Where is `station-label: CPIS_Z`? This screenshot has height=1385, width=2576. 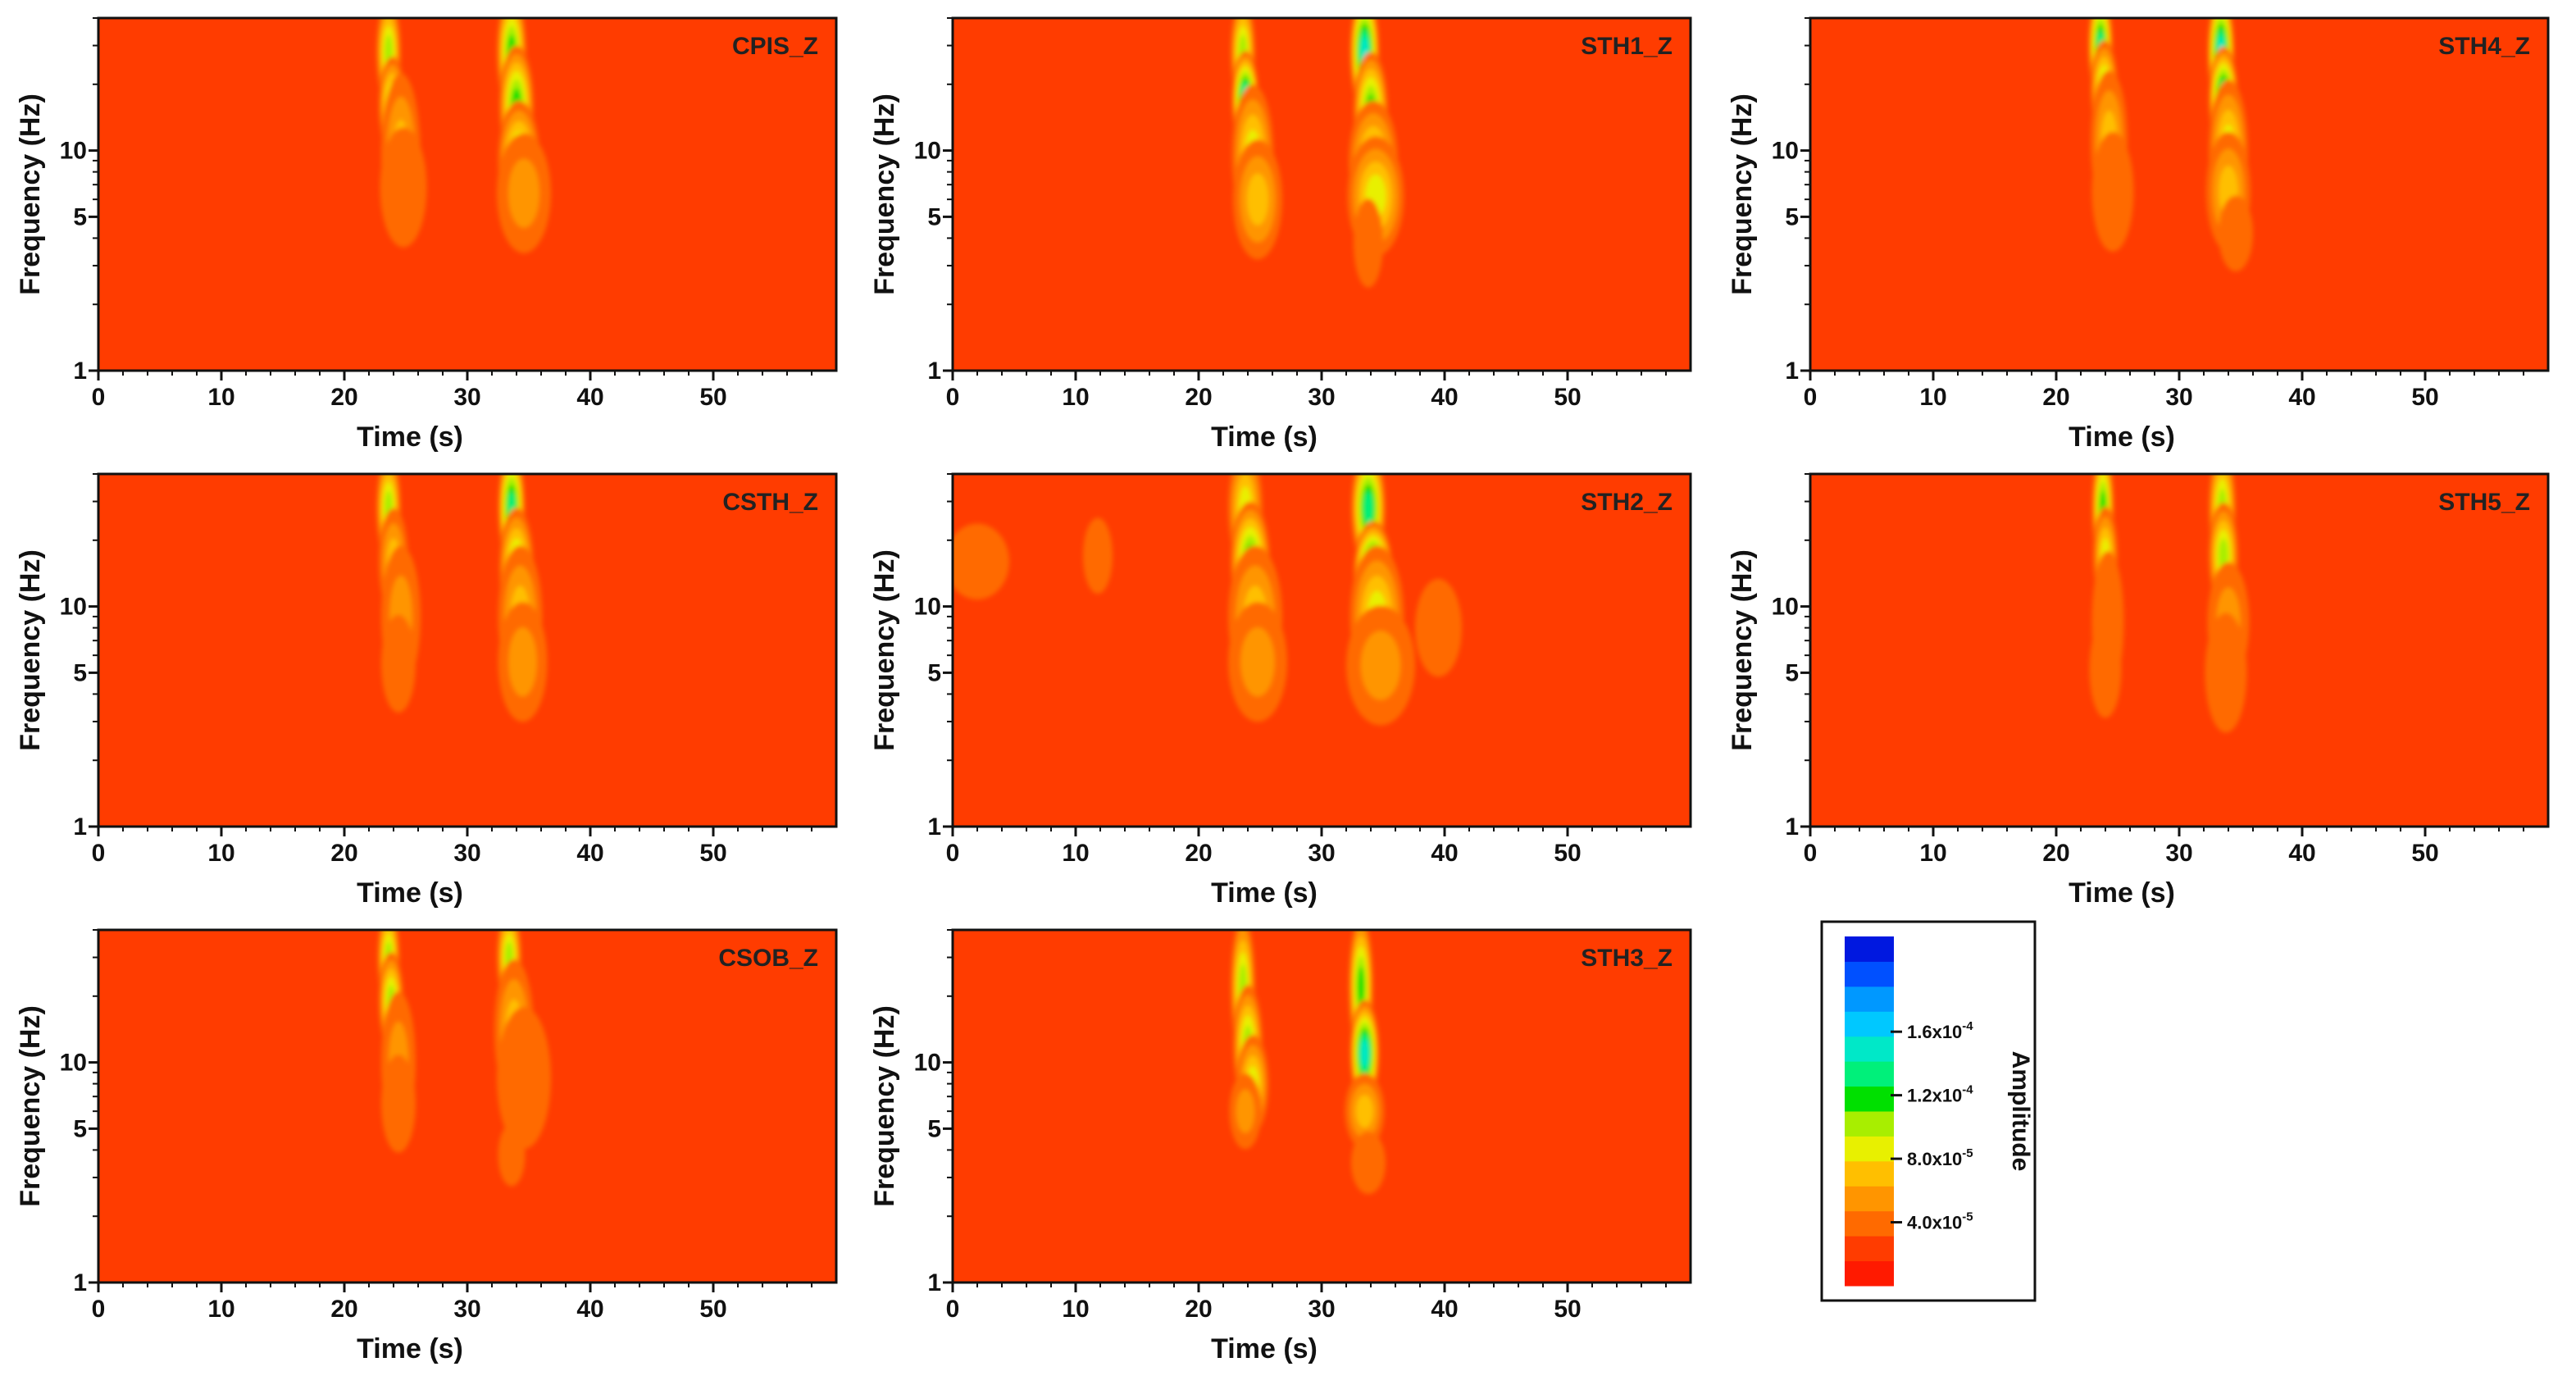
station-label: CPIS_Z is located at coordinates (775, 46).